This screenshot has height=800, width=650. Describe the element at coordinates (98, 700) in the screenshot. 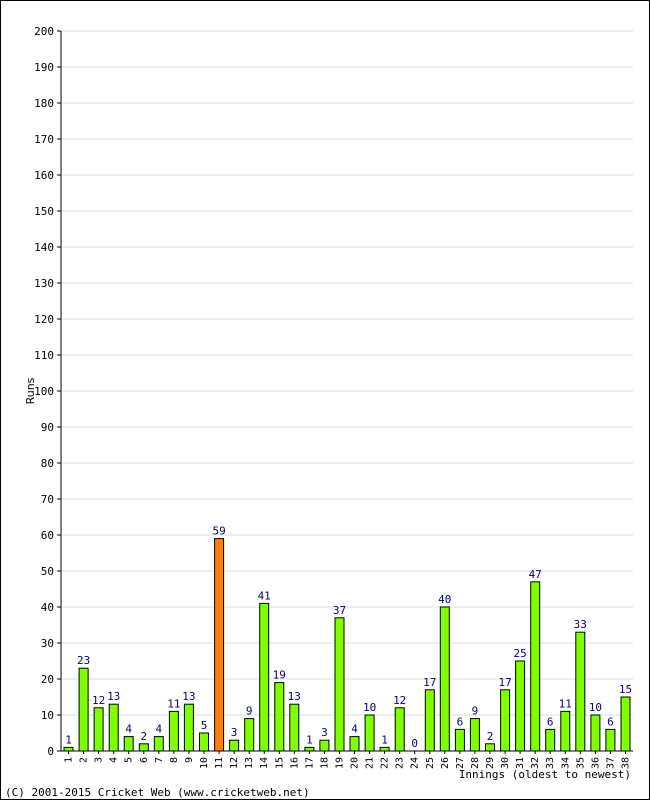

I see `data-label: 12` at that location.